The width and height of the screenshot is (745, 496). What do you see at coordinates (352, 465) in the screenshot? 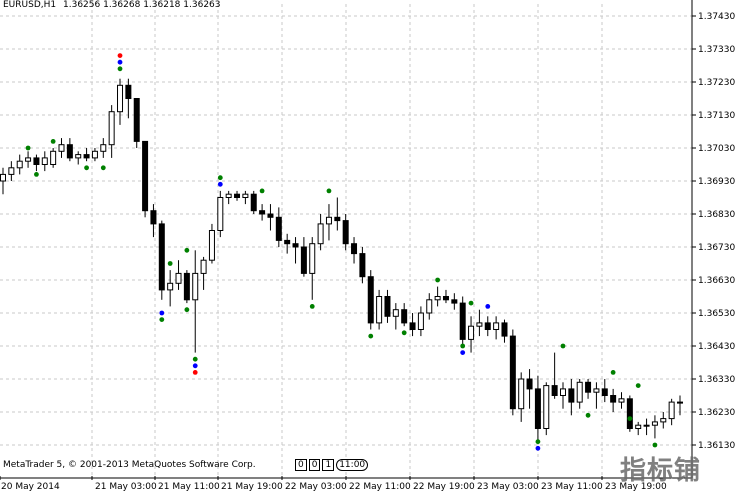
I see `toolbar-box-4: 11:00` at bounding box center [352, 465].